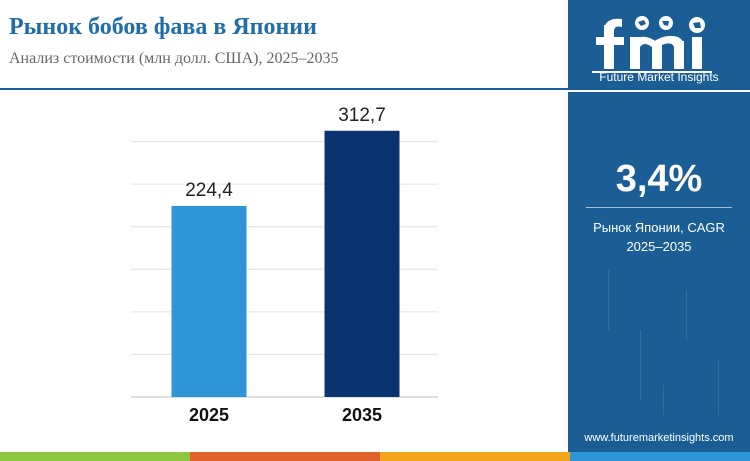 This screenshot has width=750, height=461. What do you see at coordinates (659, 438) in the screenshot?
I see `website-link: www.futuremarketinsights.com` at bounding box center [659, 438].